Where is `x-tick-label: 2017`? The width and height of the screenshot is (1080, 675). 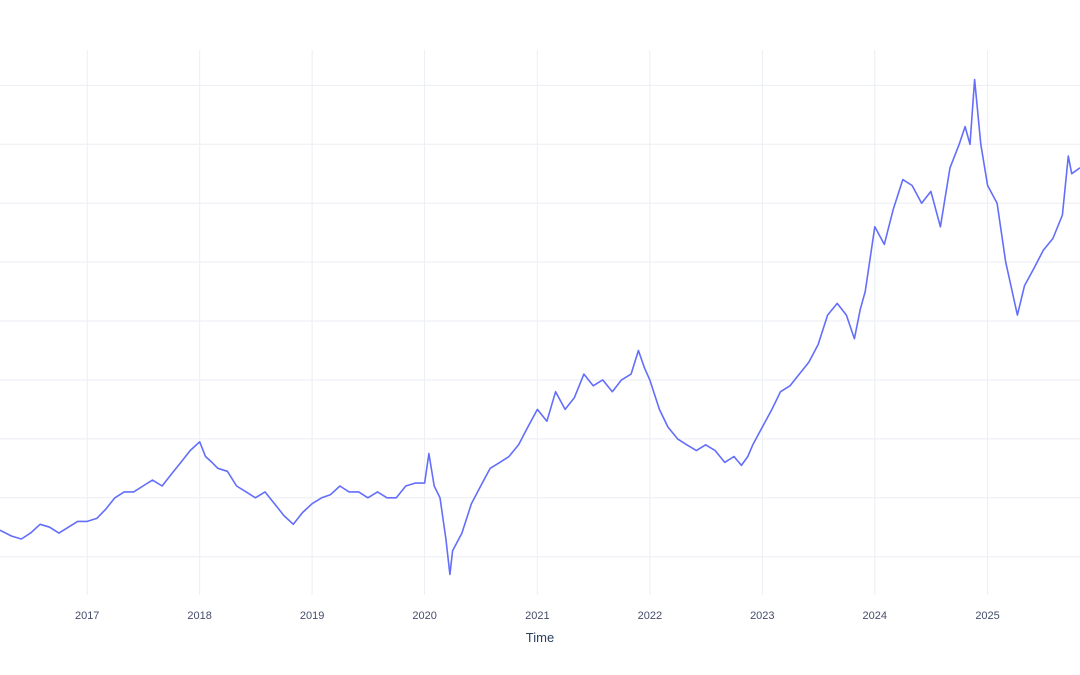 x-tick-label: 2017 is located at coordinates (87, 616).